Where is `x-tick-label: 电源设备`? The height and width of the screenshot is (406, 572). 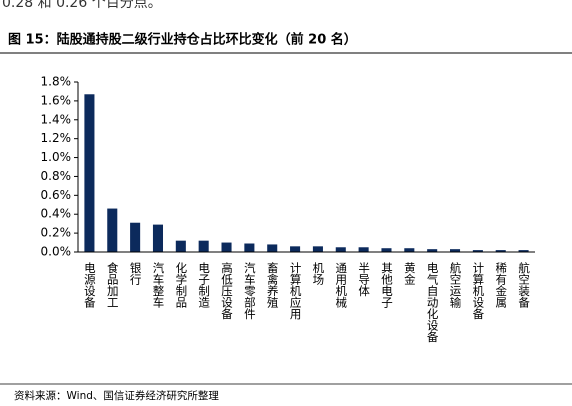 x-tick-label: 电源设备 is located at coordinates (90, 285).